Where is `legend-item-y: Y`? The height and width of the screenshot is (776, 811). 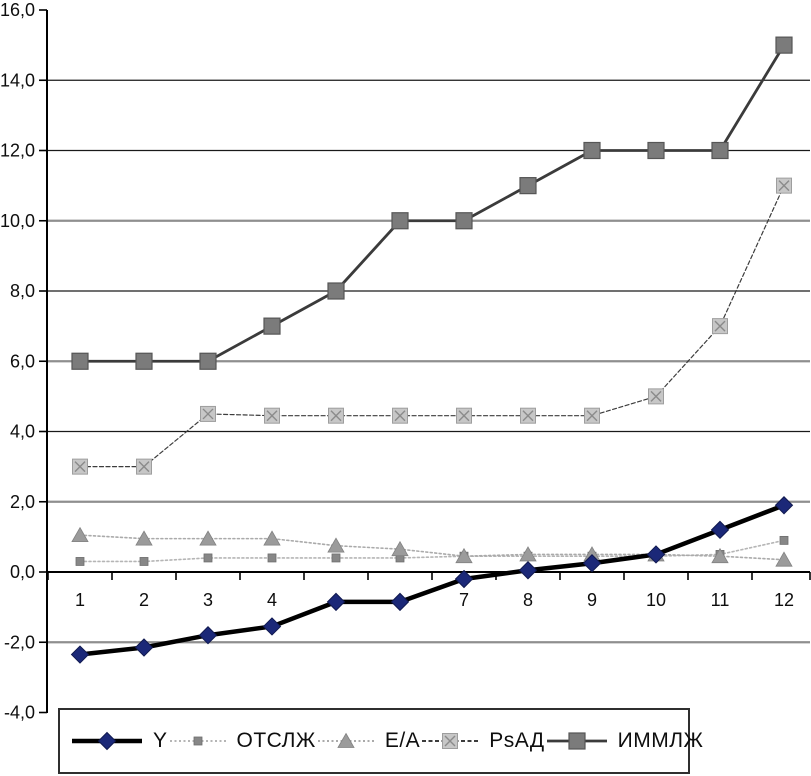 legend-item-y: Y is located at coordinates (119, 741).